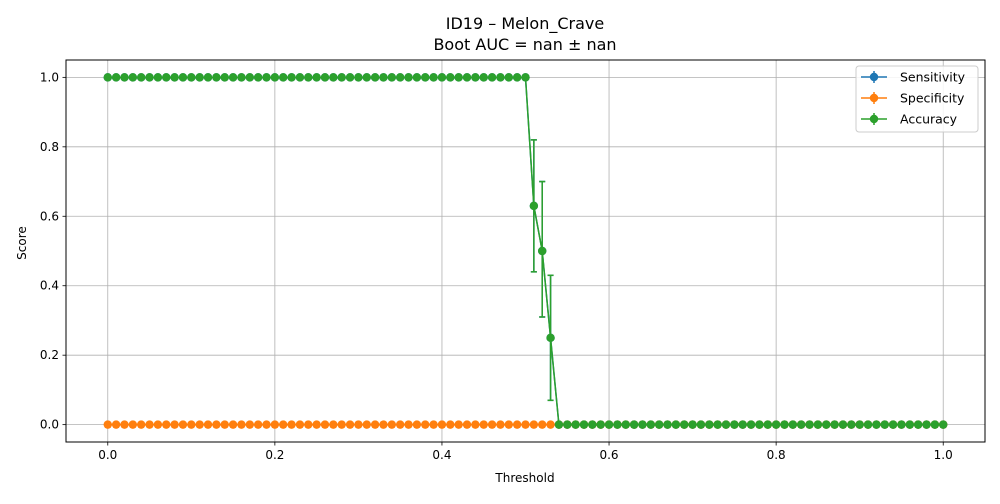 The height and width of the screenshot is (504, 1000). What do you see at coordinates (524, 478) in the screenshot?
I see `x-axis-label: Threshold` at bounding box center [524, 478].